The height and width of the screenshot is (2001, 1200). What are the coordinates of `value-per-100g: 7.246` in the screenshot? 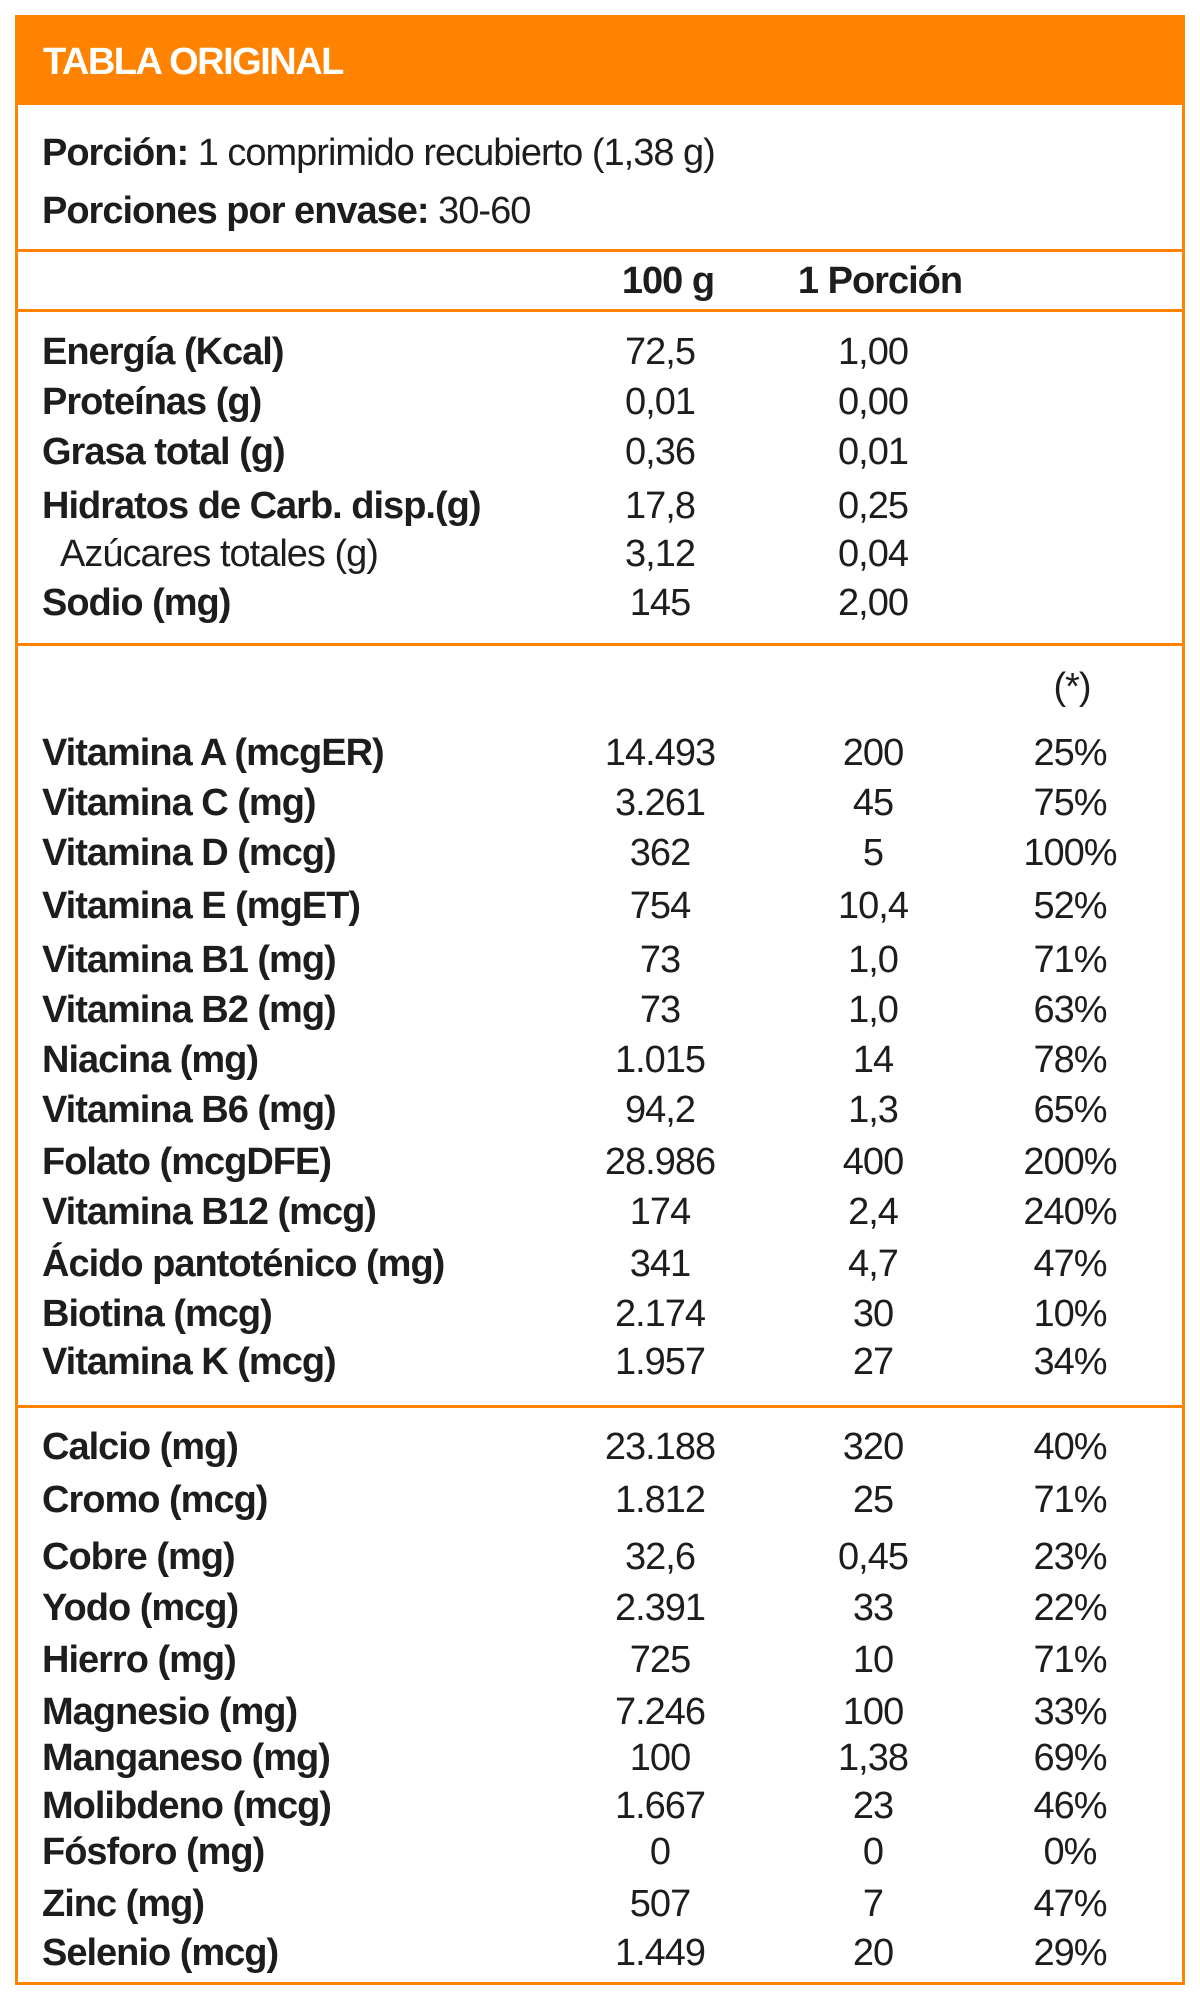 It's located at (660, 1712).